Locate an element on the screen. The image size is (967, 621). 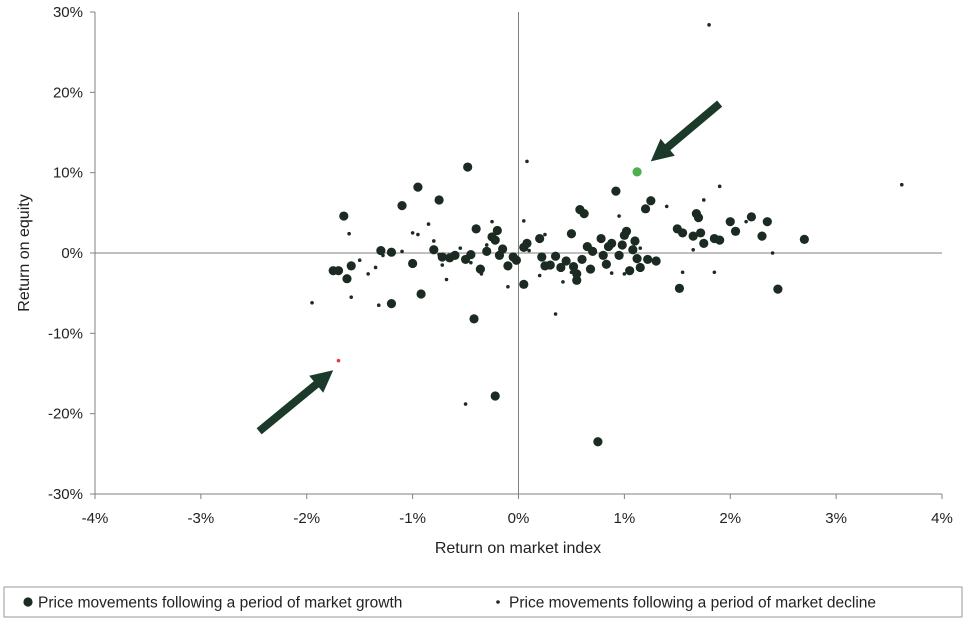
x-axis-ticks: -4% -3% -2% -1% 0% 1% 2% 3% 4% is located at coordinates (517, 510).